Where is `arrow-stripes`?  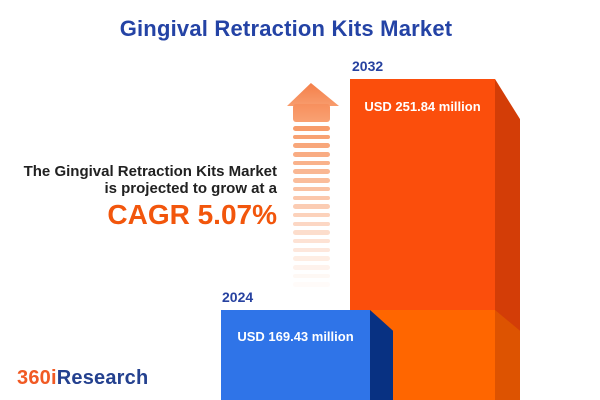
arrow-stripes is located at coordinates (311, 208).